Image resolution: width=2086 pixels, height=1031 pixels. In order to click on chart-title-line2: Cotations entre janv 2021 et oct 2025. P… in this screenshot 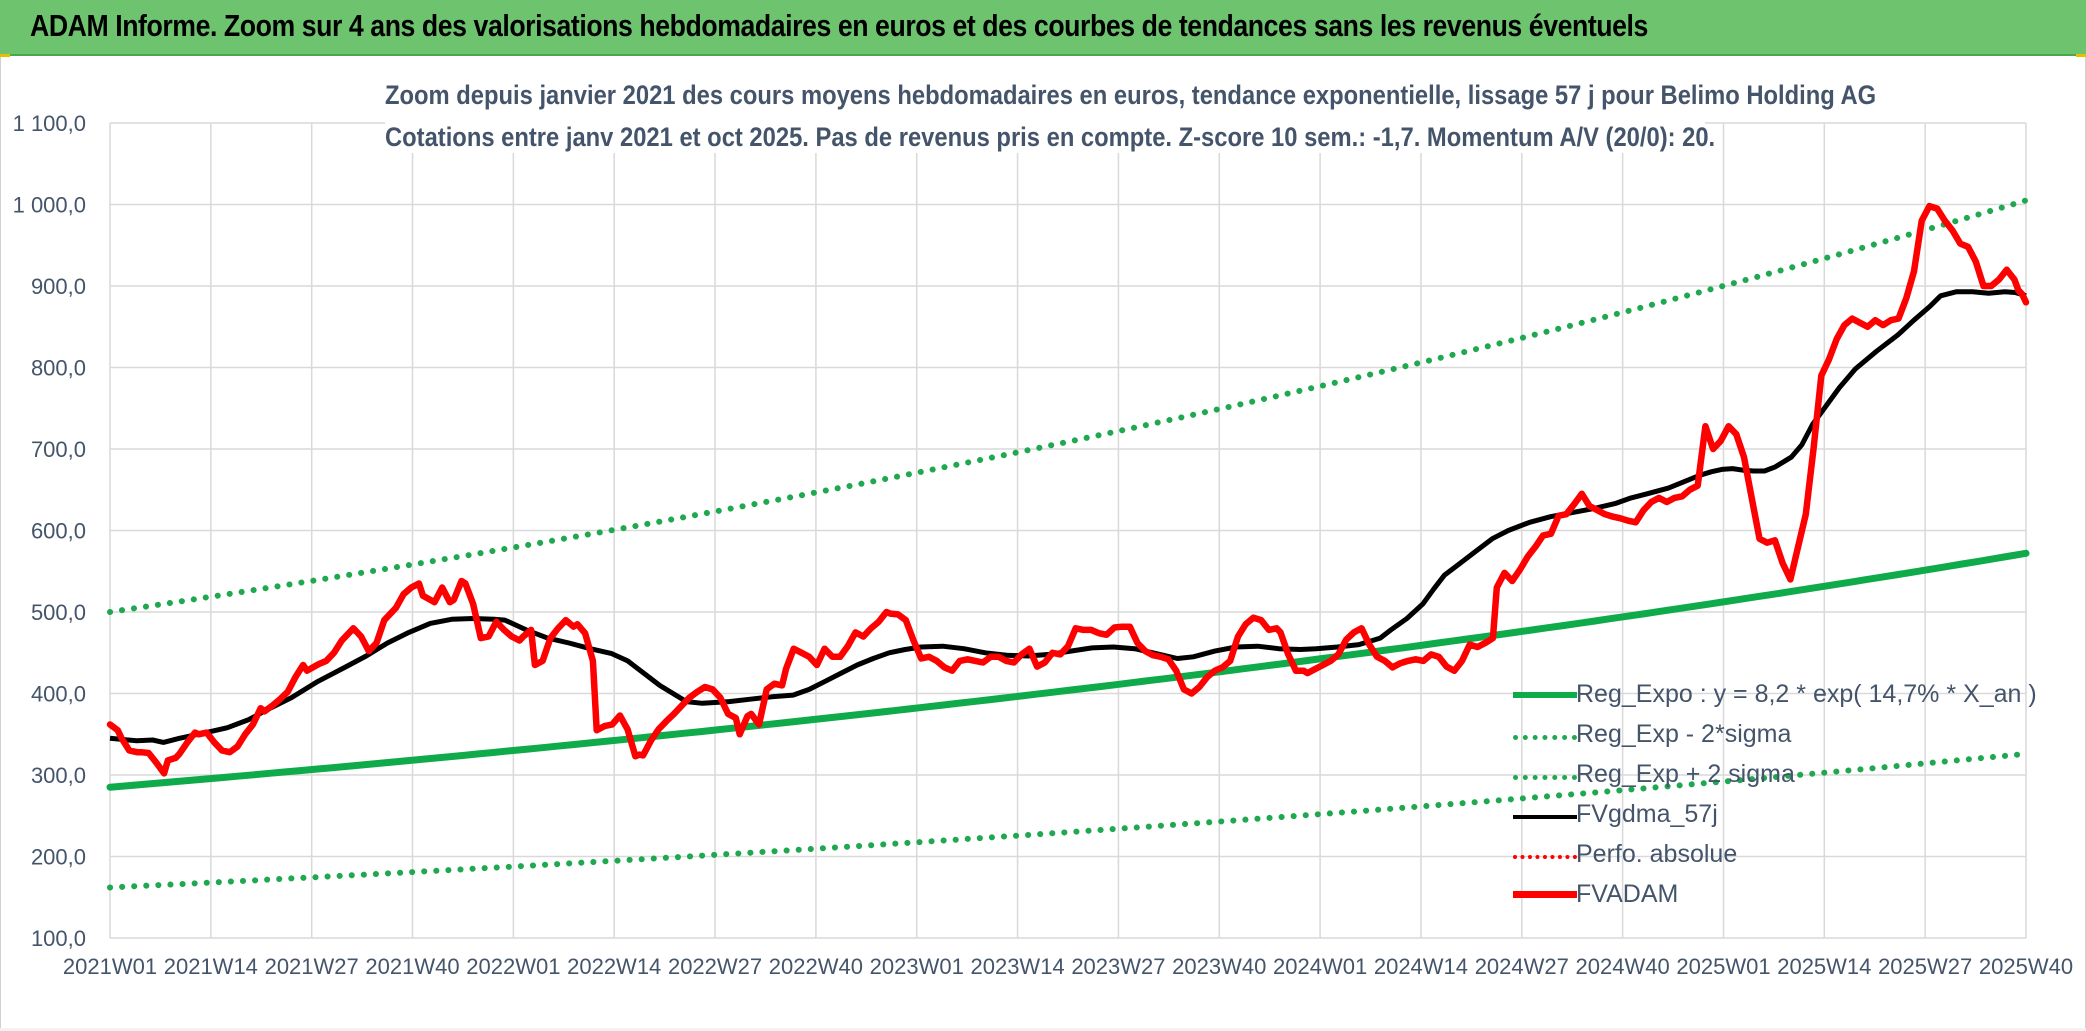, I will do `click(1050, 137)`.